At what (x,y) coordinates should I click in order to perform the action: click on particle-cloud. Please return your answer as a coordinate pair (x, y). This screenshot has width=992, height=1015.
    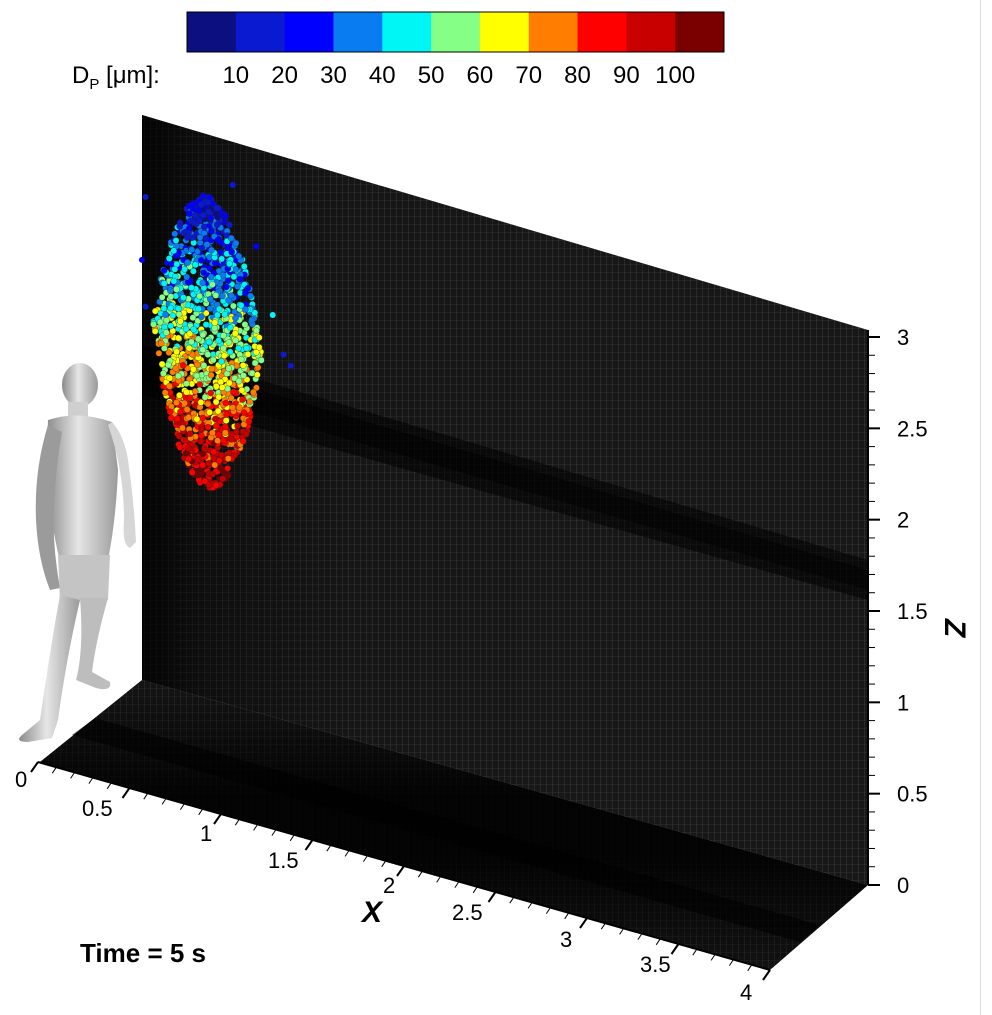
    Looking at the image, I should click on (216, 336).